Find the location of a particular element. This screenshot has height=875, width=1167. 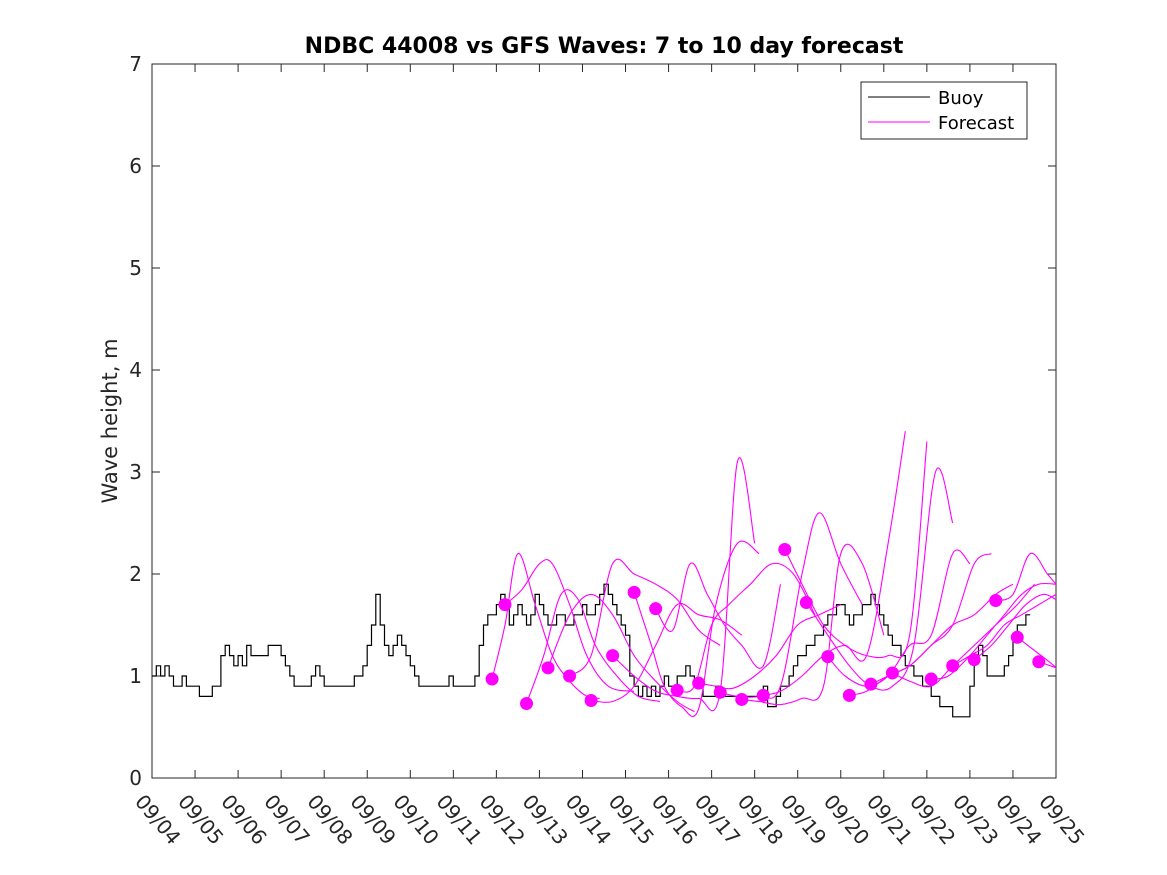

y-axis-label: Wave height, m is located at coordinates (110, 420).